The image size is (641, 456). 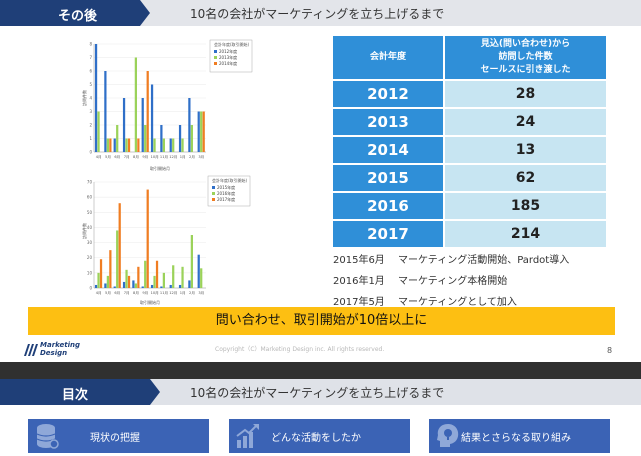 What do you see at coordinates (90, 212) in the screenshot?
I see `y-tick-label: 50` at bounding box center [90, 212].